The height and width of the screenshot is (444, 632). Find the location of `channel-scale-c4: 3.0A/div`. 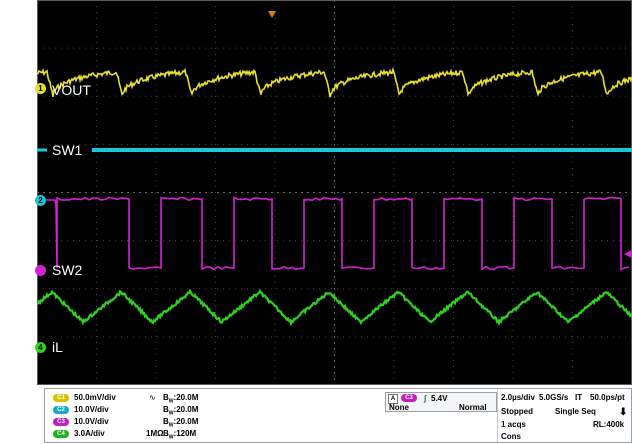

channel-scale-c4: 3.0A/div is located at coordinates (89, 433).